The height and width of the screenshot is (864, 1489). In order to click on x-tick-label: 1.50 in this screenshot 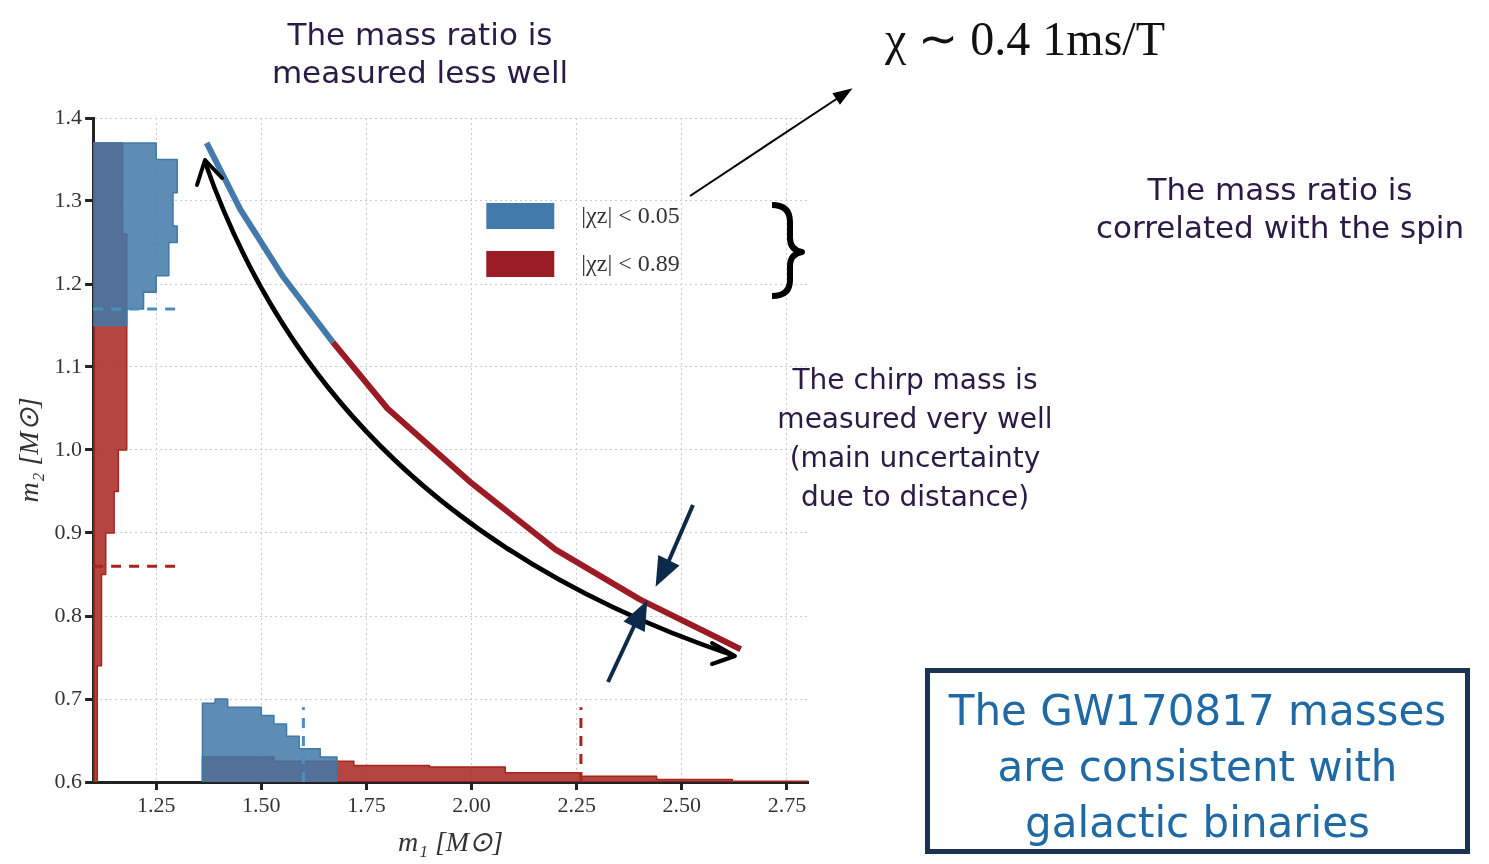, I will do `click(261, 804)`.